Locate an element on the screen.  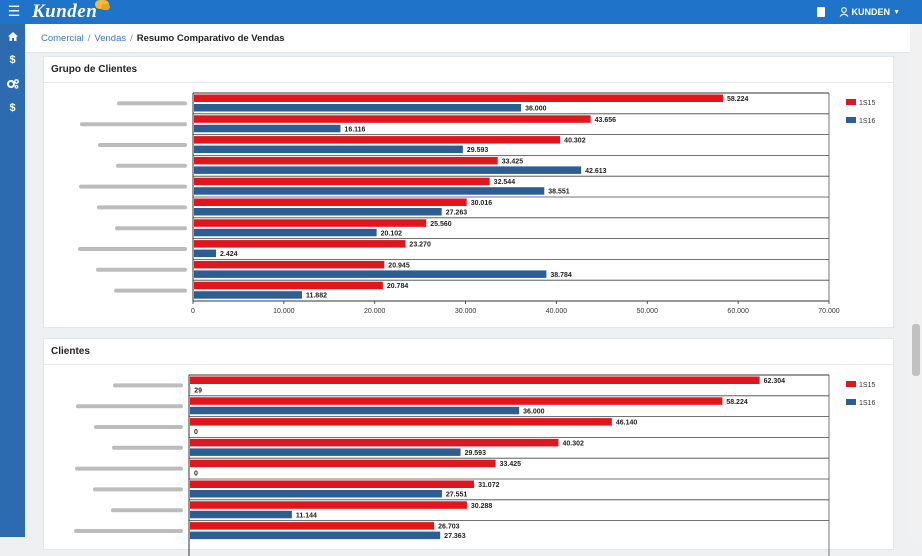
data-label: 27.551 is located at coordinates (457, 495).